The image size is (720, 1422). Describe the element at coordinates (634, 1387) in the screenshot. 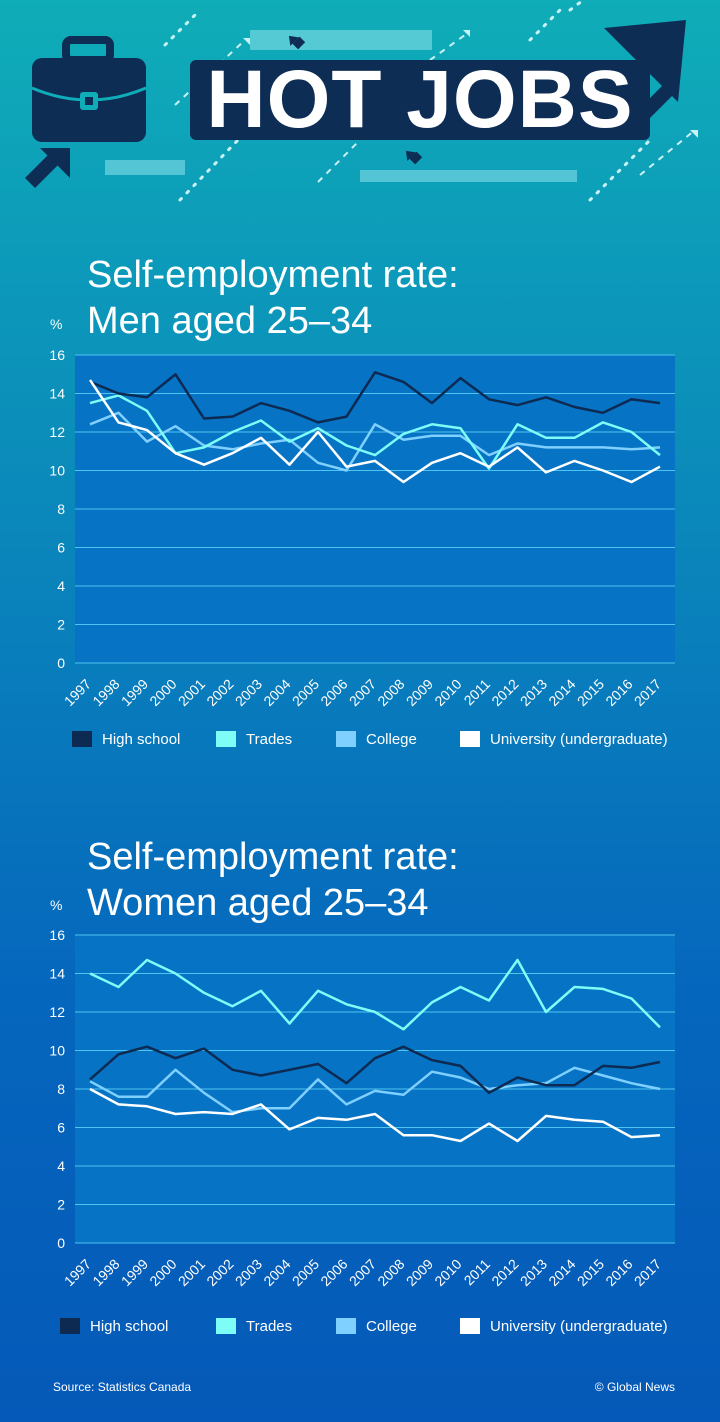

I see `credit-note: © Global News` at that location.